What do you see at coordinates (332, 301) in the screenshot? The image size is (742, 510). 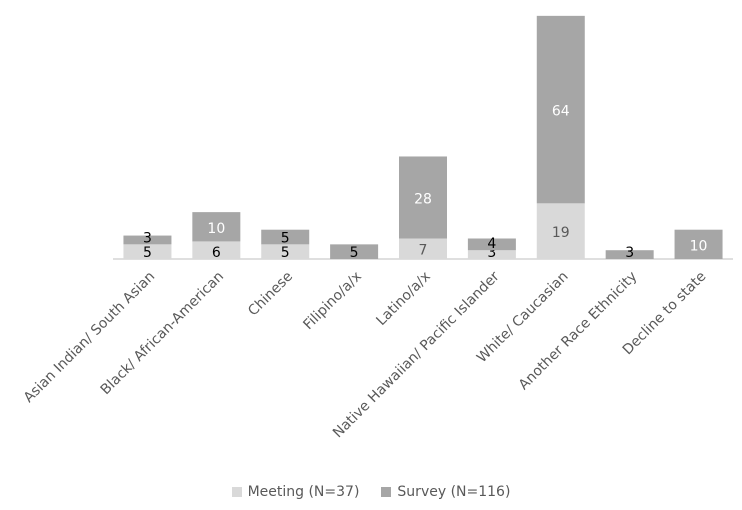 I see `category-label-3: Filipino/a/x` at bounding box center [332, 301].